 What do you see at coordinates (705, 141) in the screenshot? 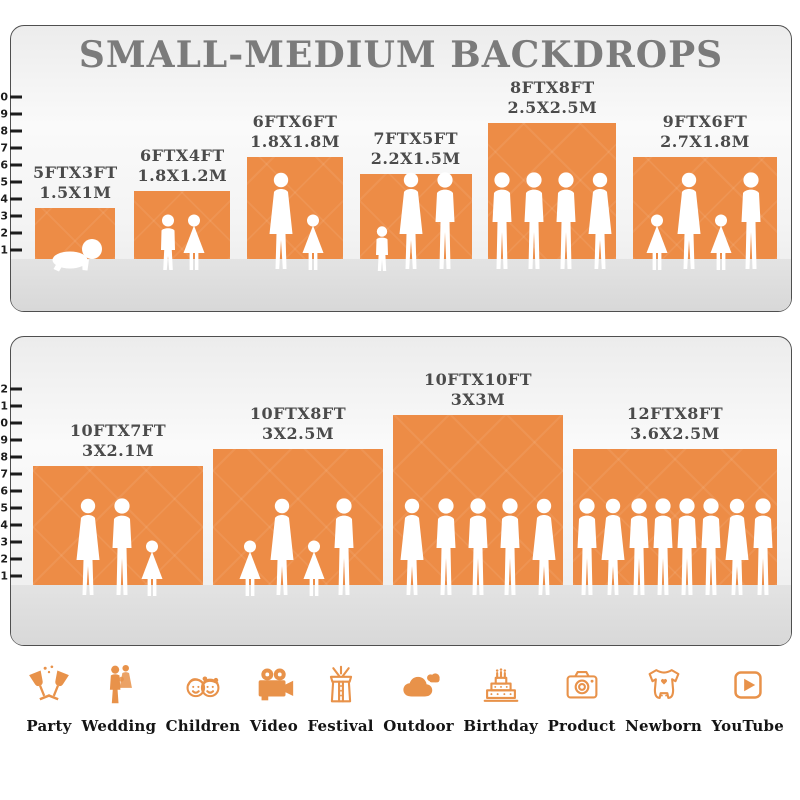
I see `size-meters-label: 2.7X1.8M` at bounding box center [705, 141].